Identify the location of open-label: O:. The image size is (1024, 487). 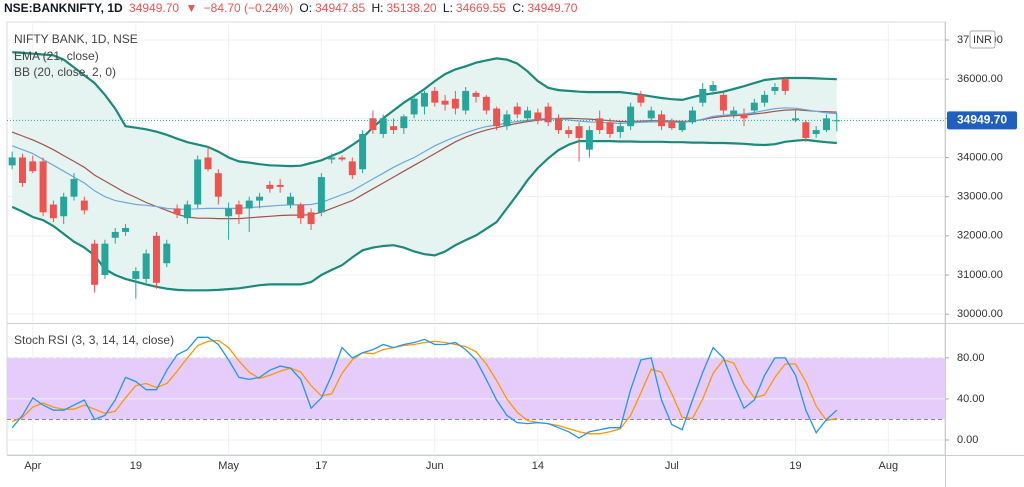
(306, 8).